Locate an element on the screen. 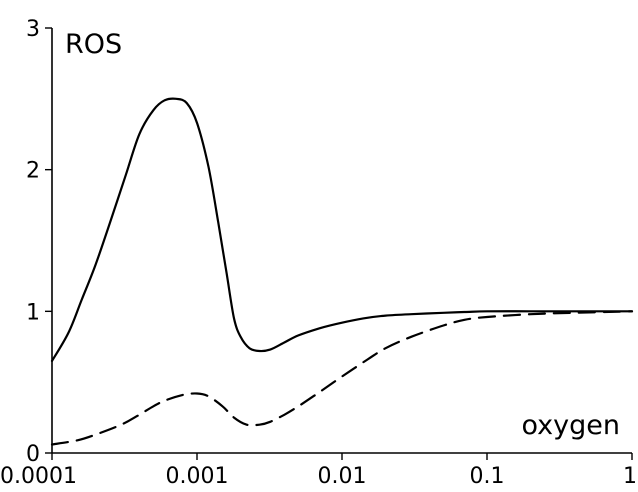 This screenshot has width=638, height=492. y-tick-label: 0 is located at coordinates (33, 454).